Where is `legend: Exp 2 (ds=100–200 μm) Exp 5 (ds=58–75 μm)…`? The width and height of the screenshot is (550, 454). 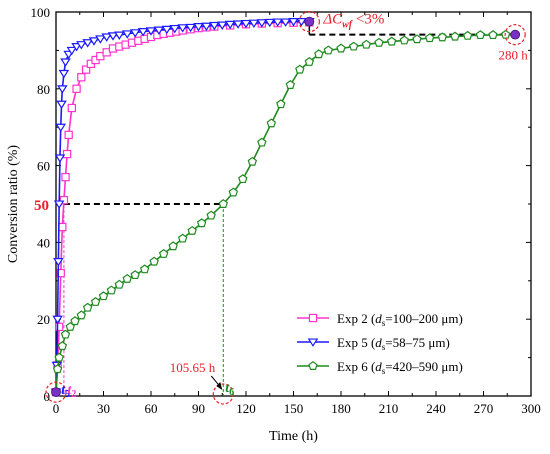 legend: Exp 2 (ds=100–200 μm) Exp 5 (ds=58–75 μm)… is located at coordinates (407, 345).